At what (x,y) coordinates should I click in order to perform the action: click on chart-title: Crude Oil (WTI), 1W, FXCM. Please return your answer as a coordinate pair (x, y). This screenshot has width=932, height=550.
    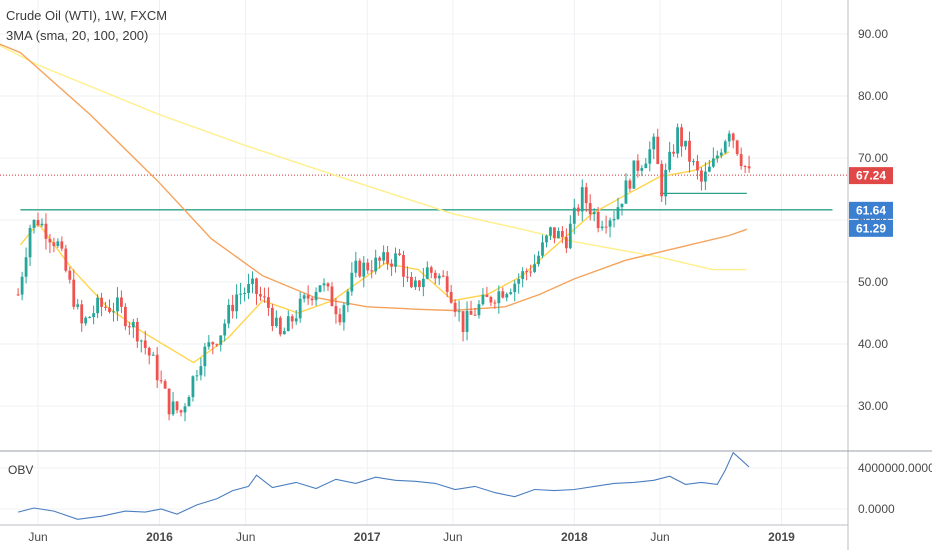
    Looking at the image, I should click on (87, 15).